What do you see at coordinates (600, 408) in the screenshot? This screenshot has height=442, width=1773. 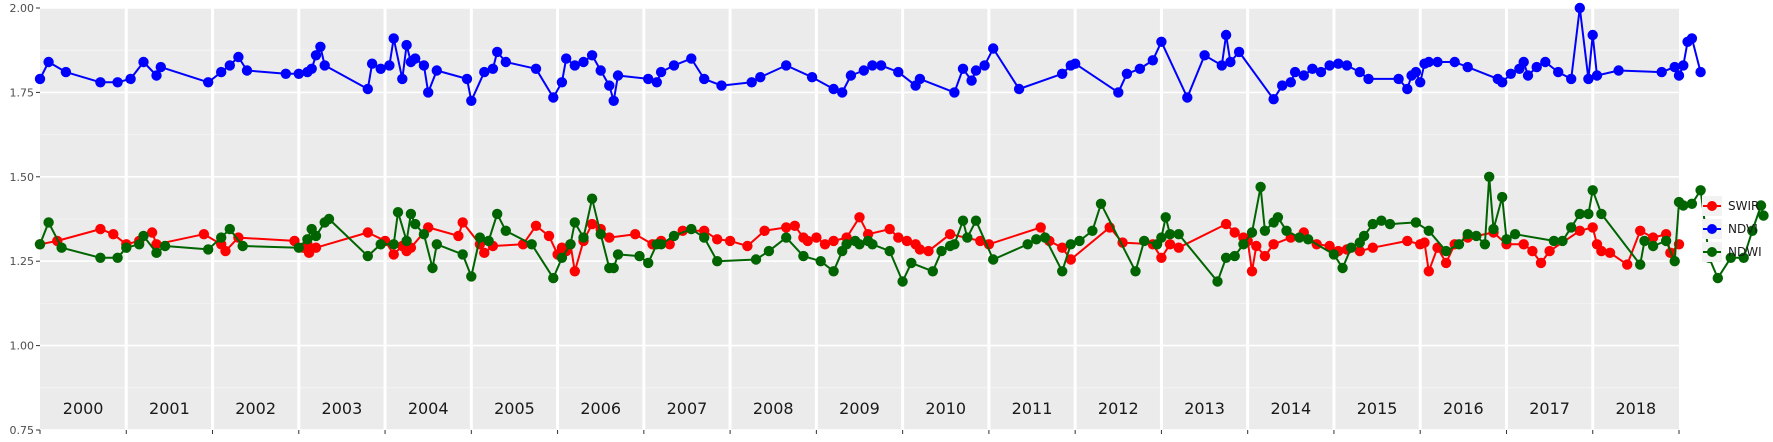 I see `year-label: 2006` at bounding box center [600, 408].